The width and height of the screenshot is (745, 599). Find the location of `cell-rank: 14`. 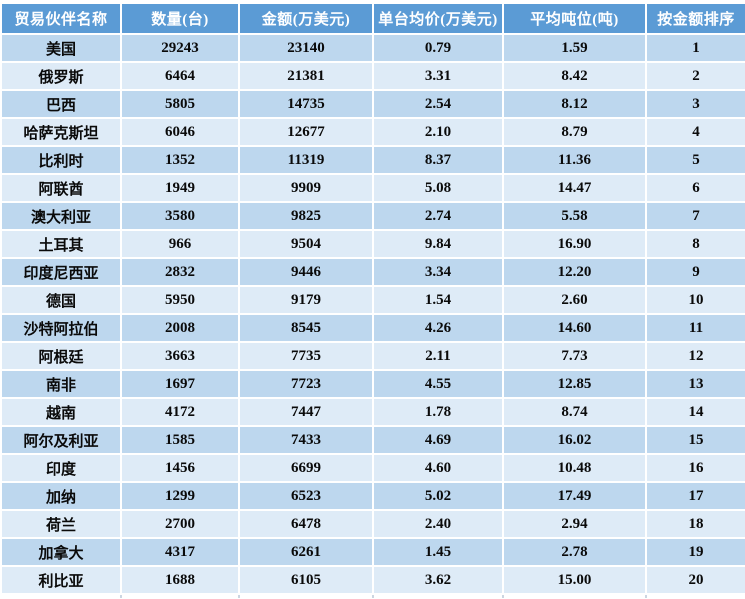

cell-rank: 14 is located at coordinates (695, 412).